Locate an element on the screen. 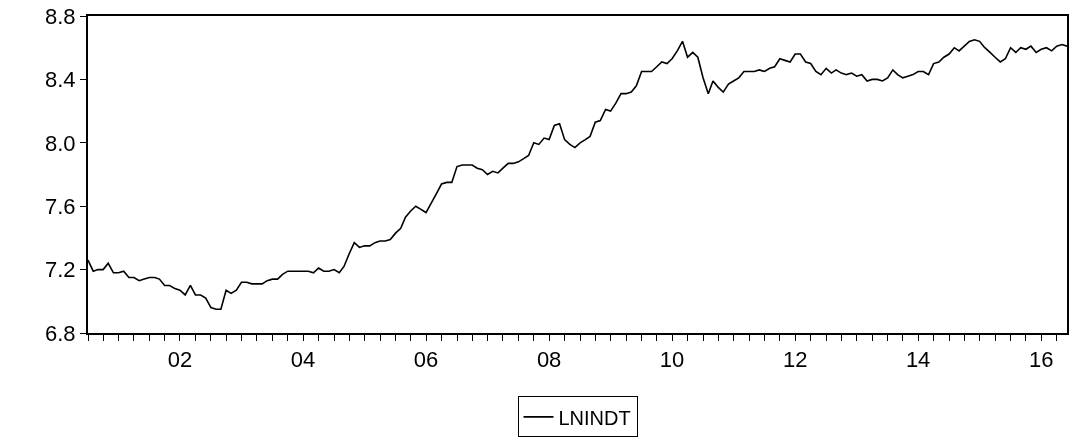  legend-label: LNINDT is located at coordinates (594, 417).